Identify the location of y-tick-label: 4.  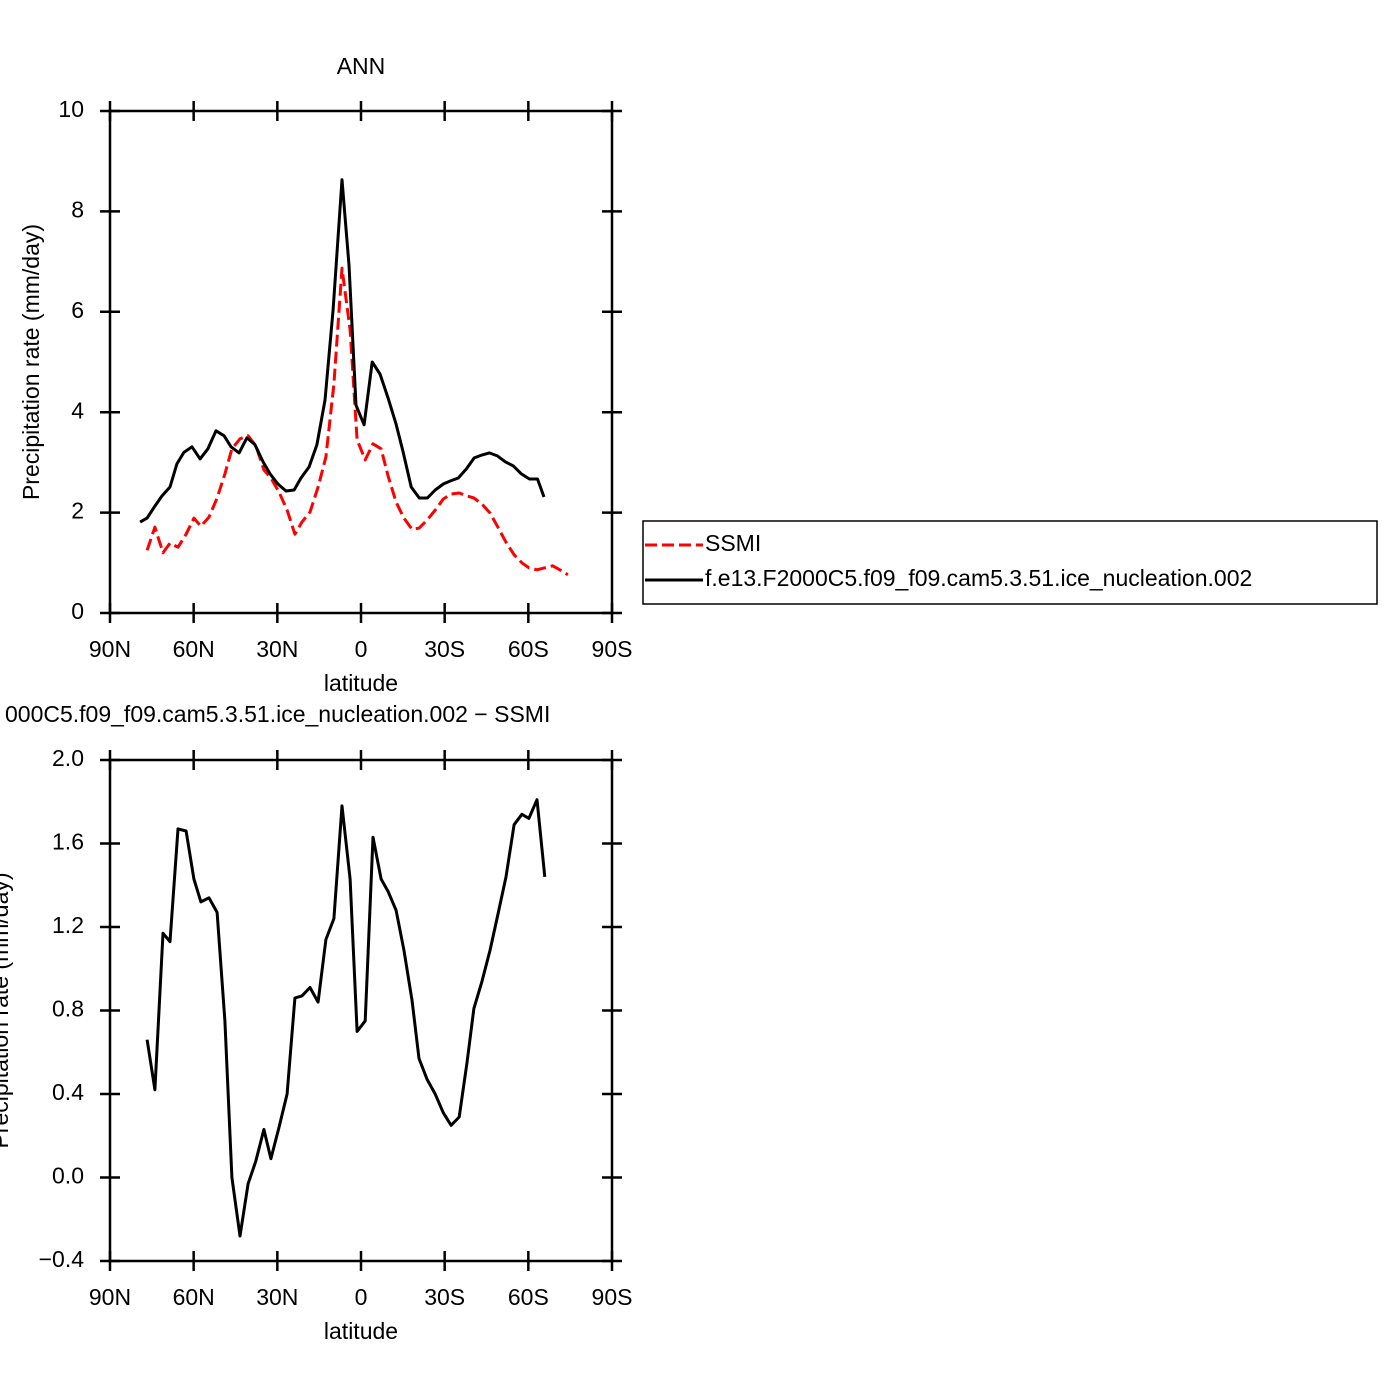
(77, 410).